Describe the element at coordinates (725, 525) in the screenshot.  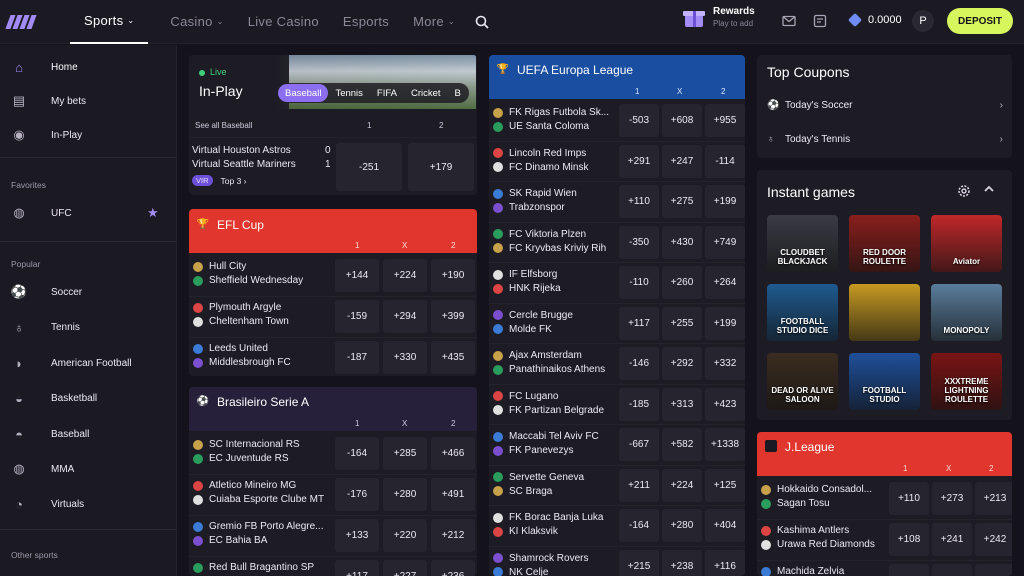
I see `odds-button: +404` at that location.